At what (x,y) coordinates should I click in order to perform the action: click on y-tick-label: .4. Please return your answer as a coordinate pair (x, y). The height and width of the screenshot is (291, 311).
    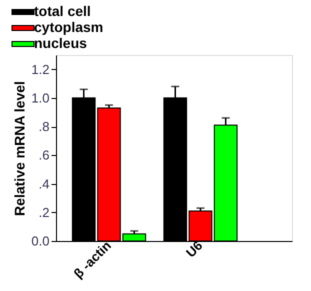
    Looking at the image, I should click on (44, 184).